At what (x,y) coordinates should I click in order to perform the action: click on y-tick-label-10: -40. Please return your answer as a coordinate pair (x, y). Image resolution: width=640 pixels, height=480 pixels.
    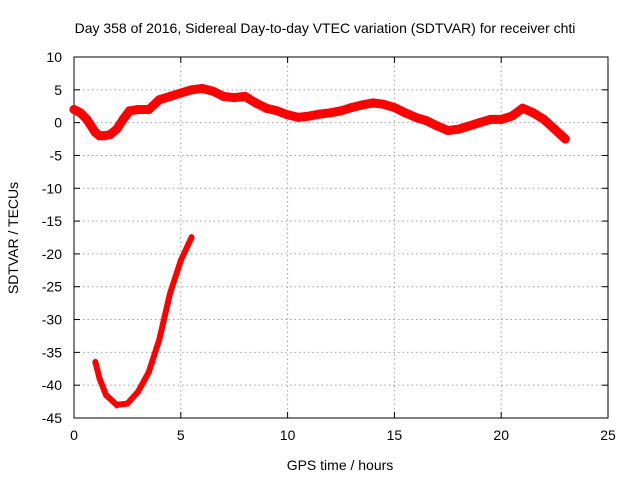
    Looking at the image, I should click on (52, 385).